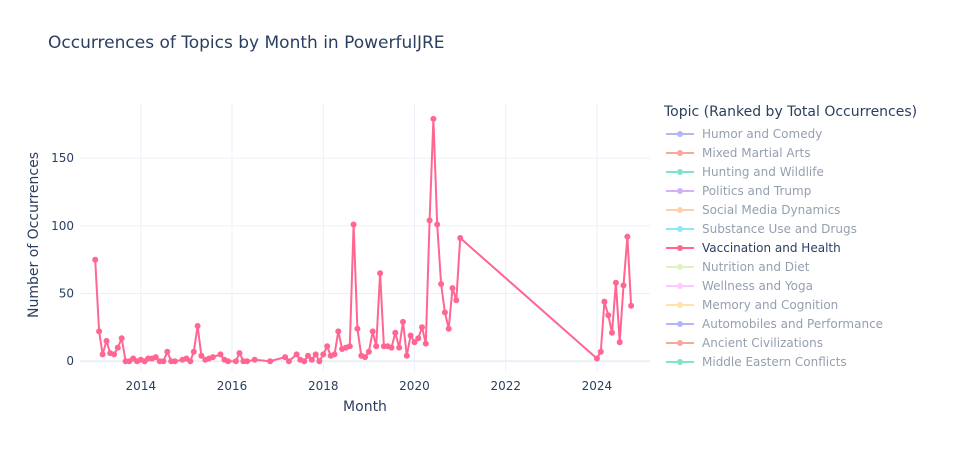  I want to click on legend-item: Automobiles and Performance, so click(790, 323).